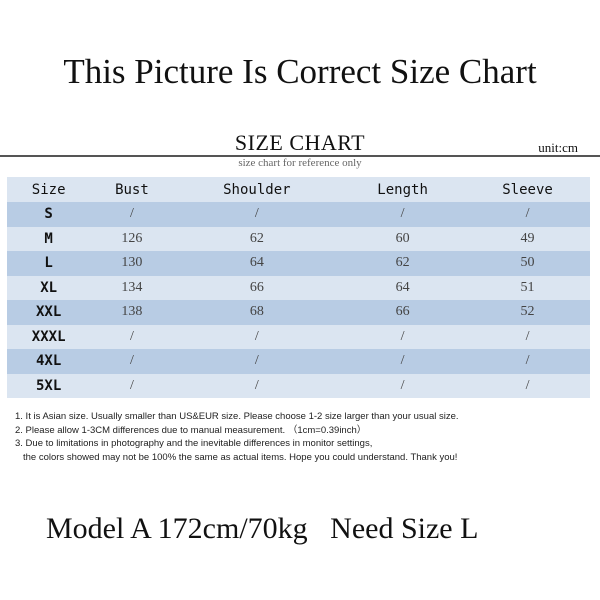 Image resolution: width=600 pixels, height=600 pixels. I want to click on value-cell: 49, so click(527, 238).